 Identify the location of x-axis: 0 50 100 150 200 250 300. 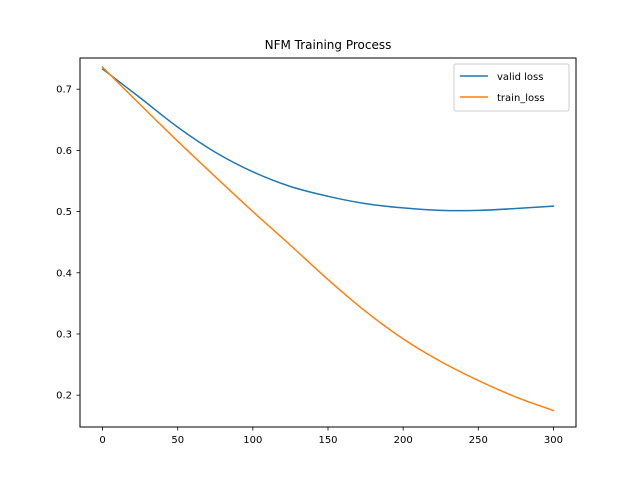
(331, 436).